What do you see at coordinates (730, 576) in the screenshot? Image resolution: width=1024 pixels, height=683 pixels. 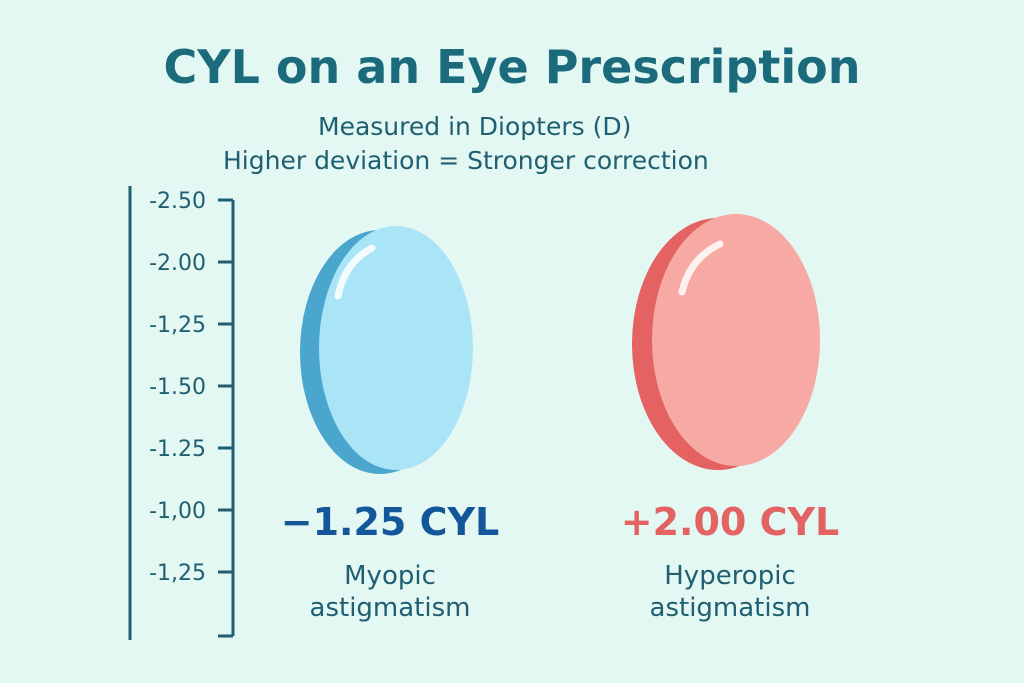 I see `hyperopic-label-line1: Hyperopic` at bounding box center [730, 576].